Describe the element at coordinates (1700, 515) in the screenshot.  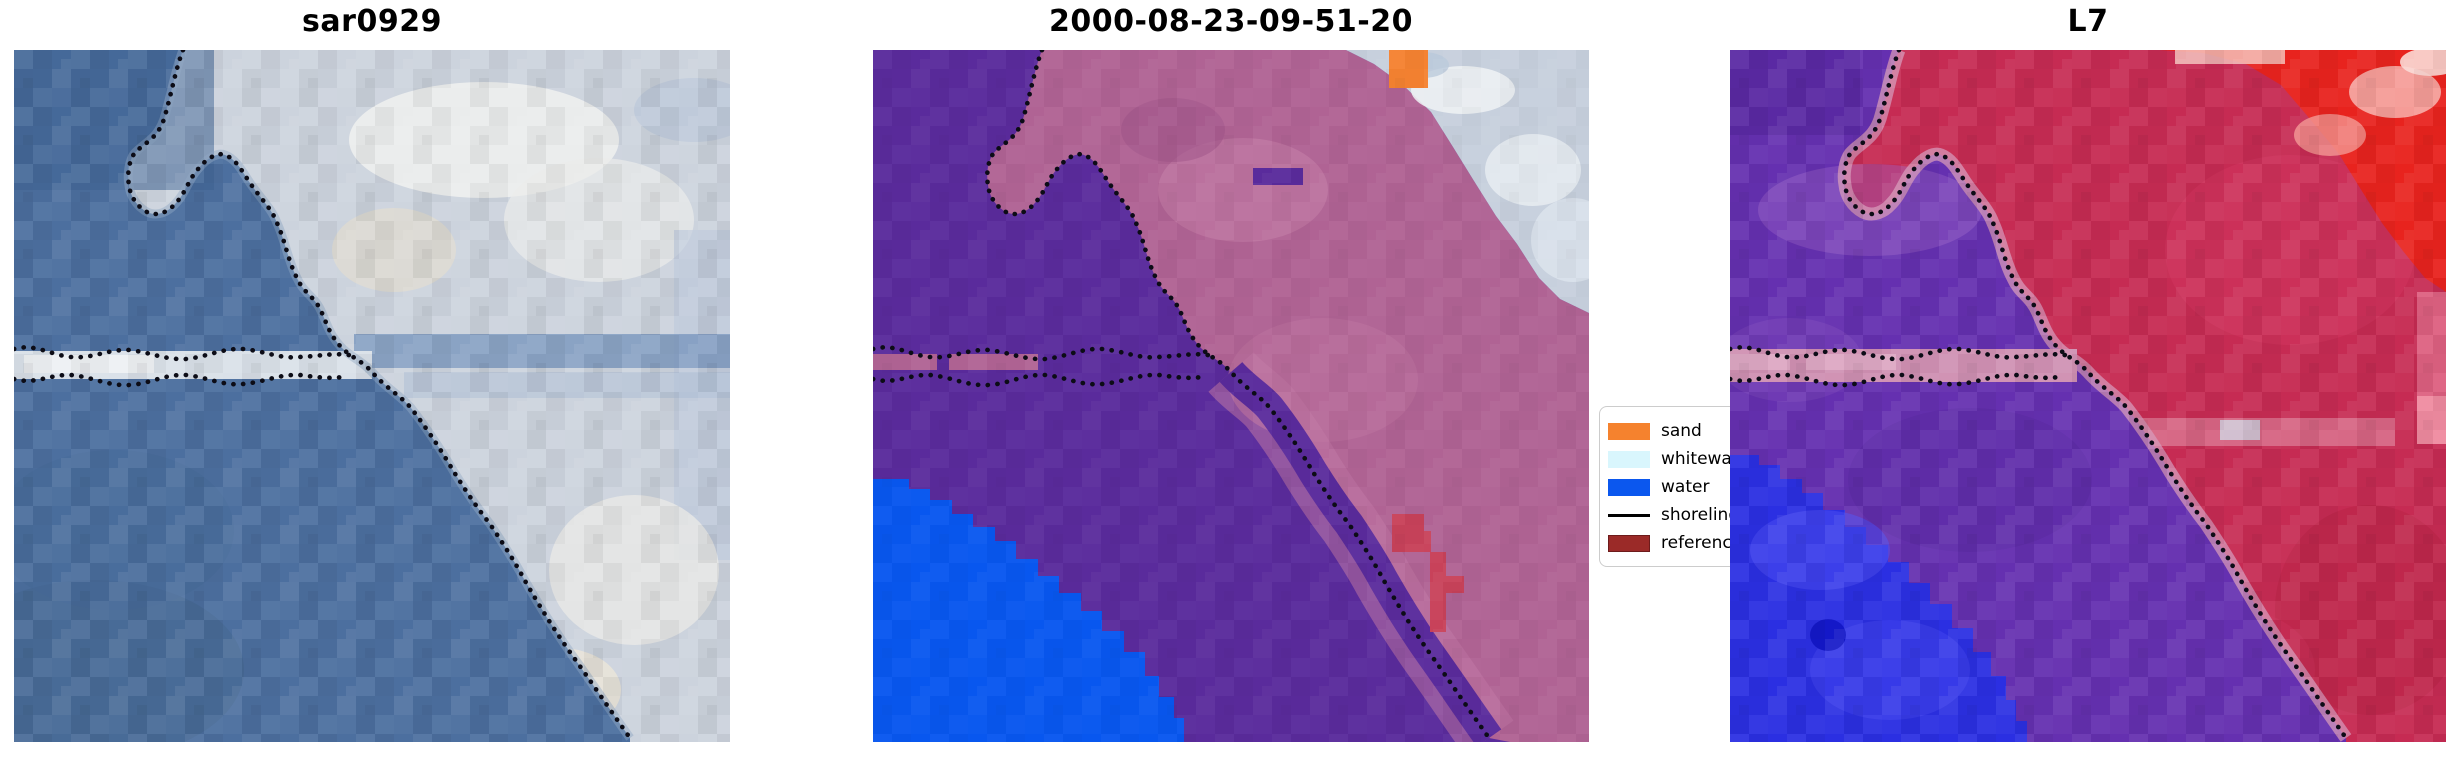
I see `legend-label-shoreline: shoreline` at that location.